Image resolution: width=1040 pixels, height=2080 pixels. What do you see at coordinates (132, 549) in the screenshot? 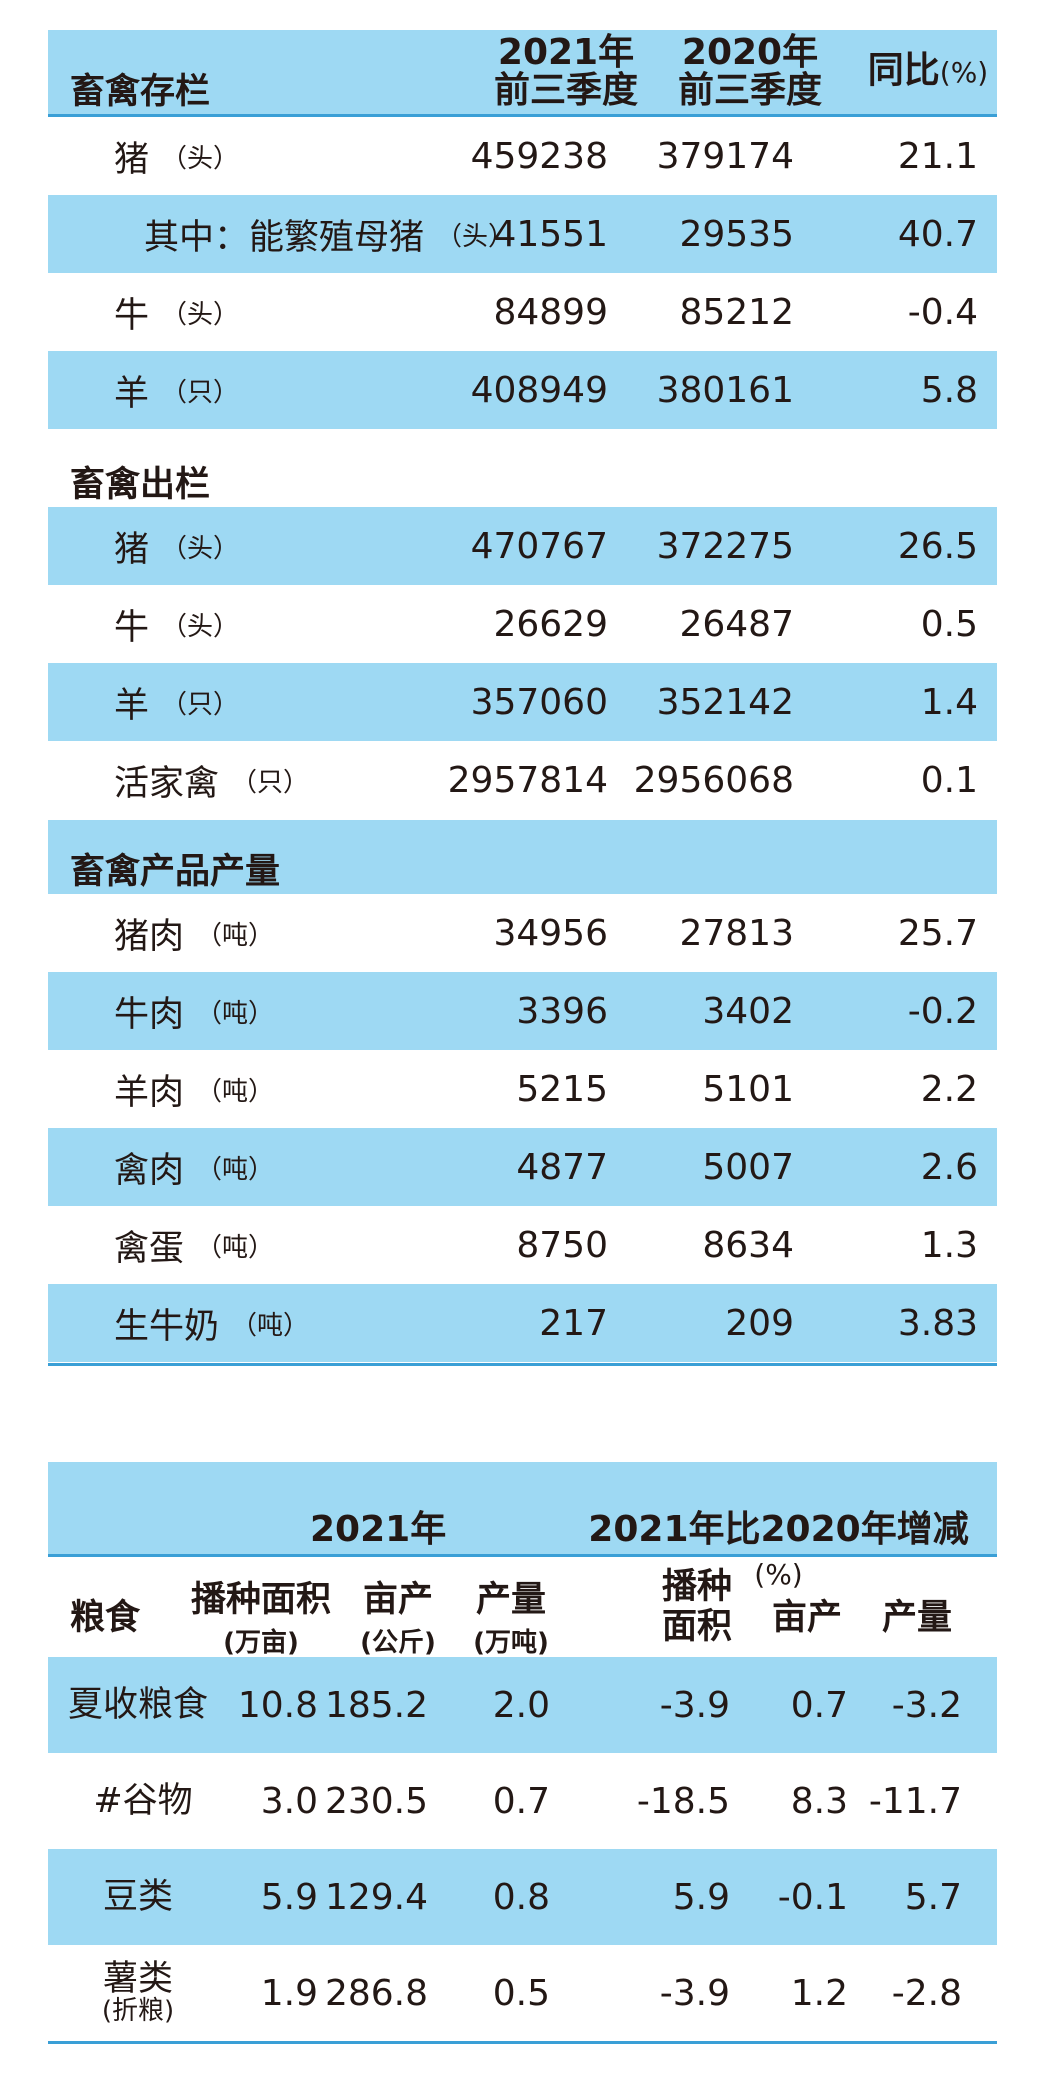
I see `row-name: 猪` at bounding box center [132, 549].